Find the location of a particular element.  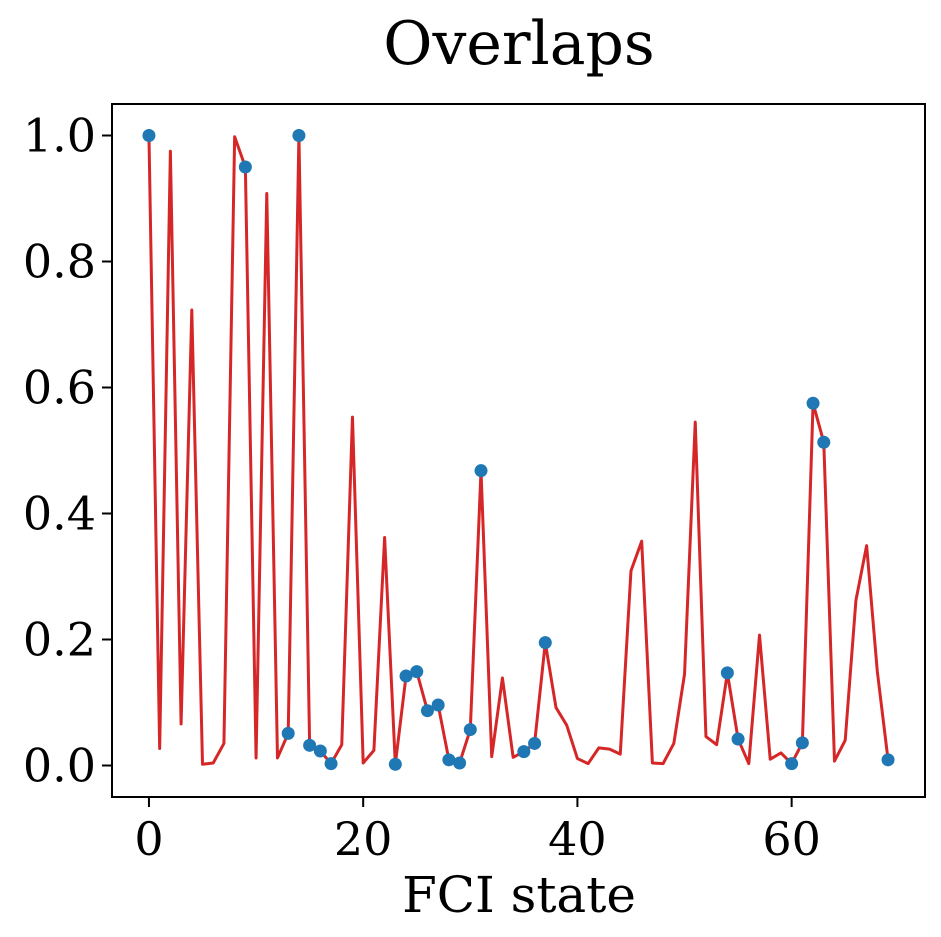

x-tick-label: 20 is located at coordinates (363, 839).